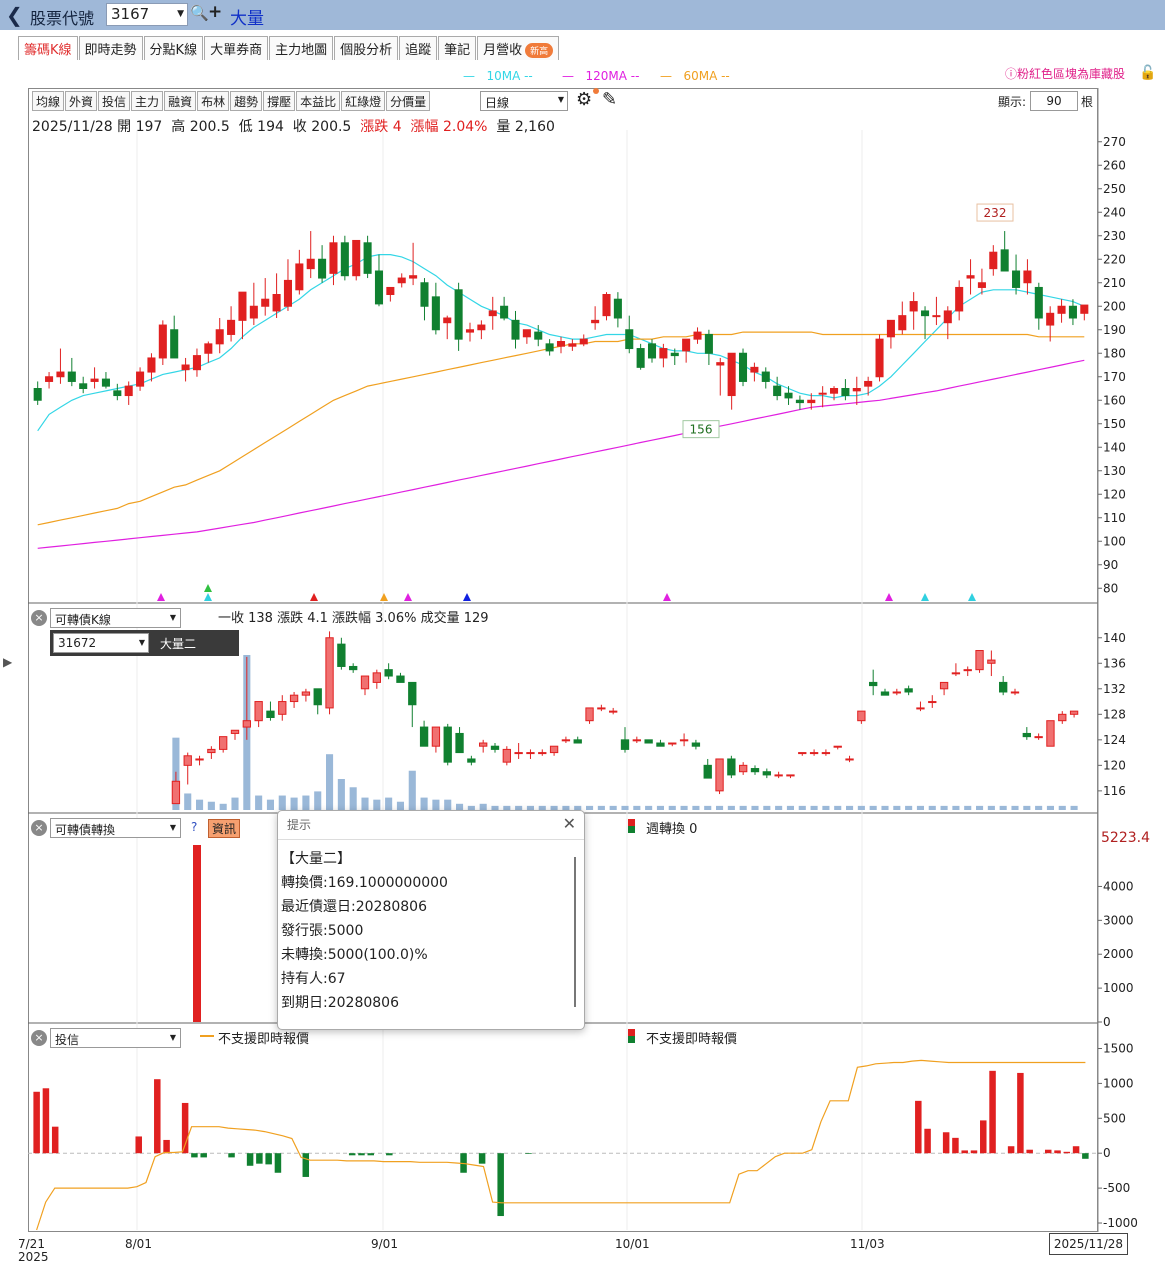  Describe the element at coordinates (408, 101) in the screenshot. I see `tool-volume-price: 分價量` at that location.